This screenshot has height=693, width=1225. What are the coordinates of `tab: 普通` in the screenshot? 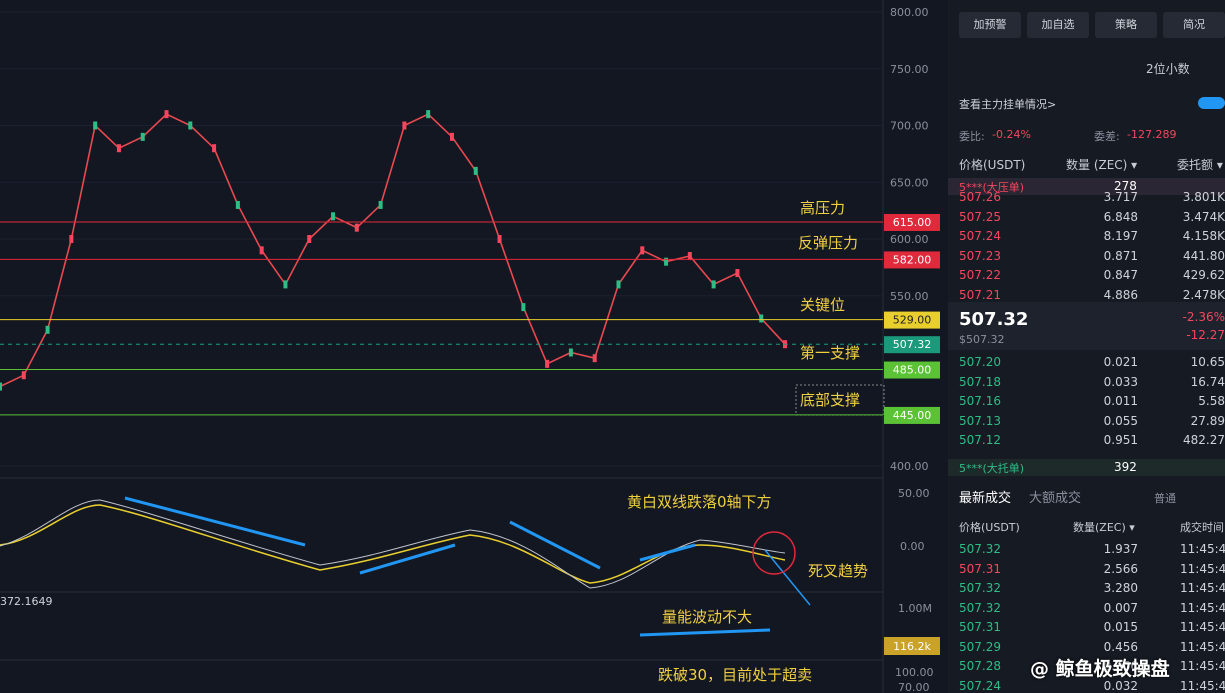 It's located at (1165, 498).